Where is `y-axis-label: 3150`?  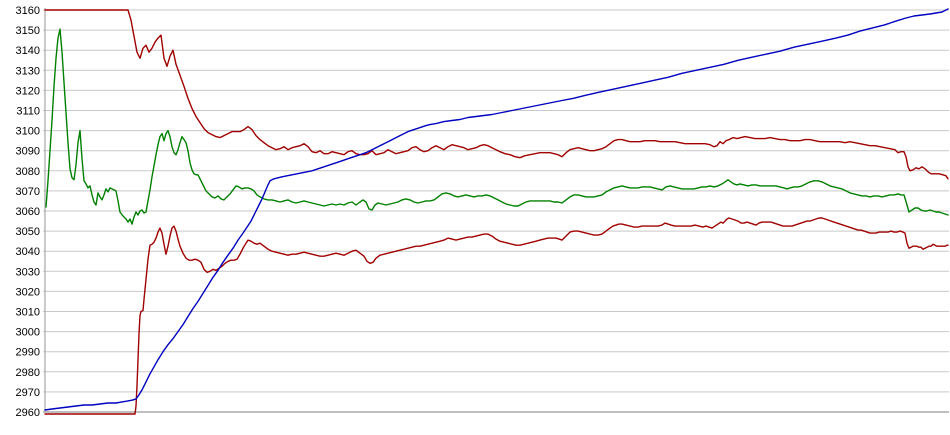 y-axis-label: 3150 is located at coordinates (28, 31).